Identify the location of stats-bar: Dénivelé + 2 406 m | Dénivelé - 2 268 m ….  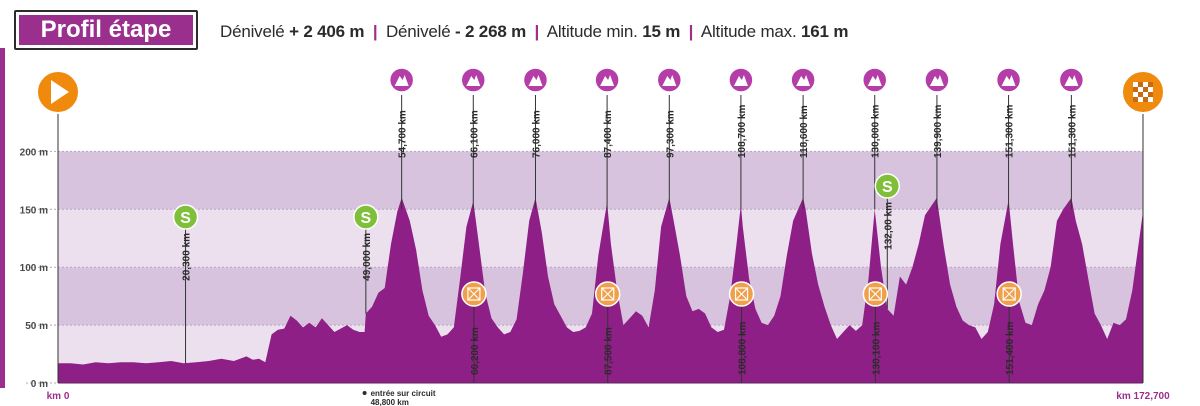
(534, 32).